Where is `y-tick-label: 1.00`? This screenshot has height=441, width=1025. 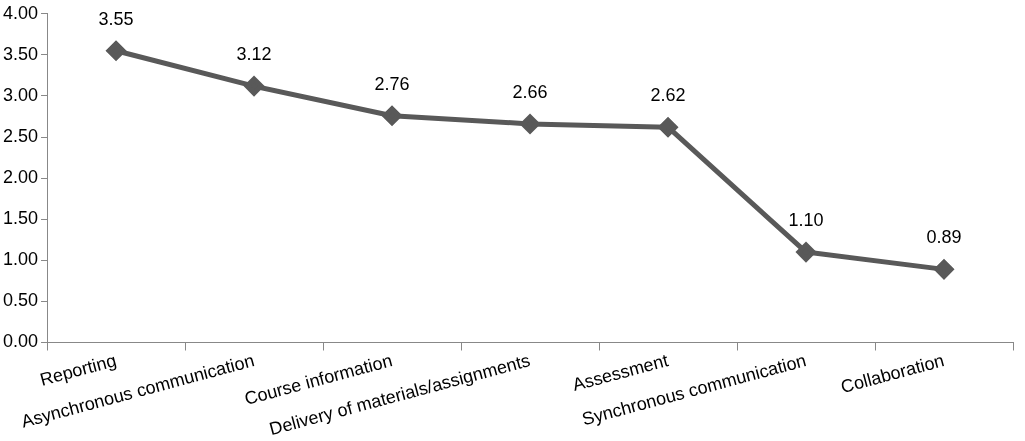
y-tick-label: 1.00 is located at coordinates (20, 259).